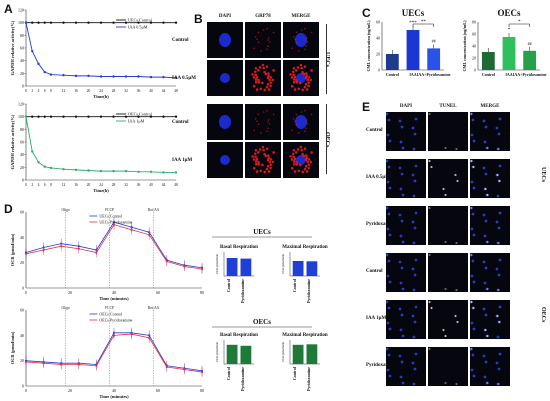 The height and width of the screenshot is (401, 550). I want to click on legend-entry: UECs Control, so click(140, 20).